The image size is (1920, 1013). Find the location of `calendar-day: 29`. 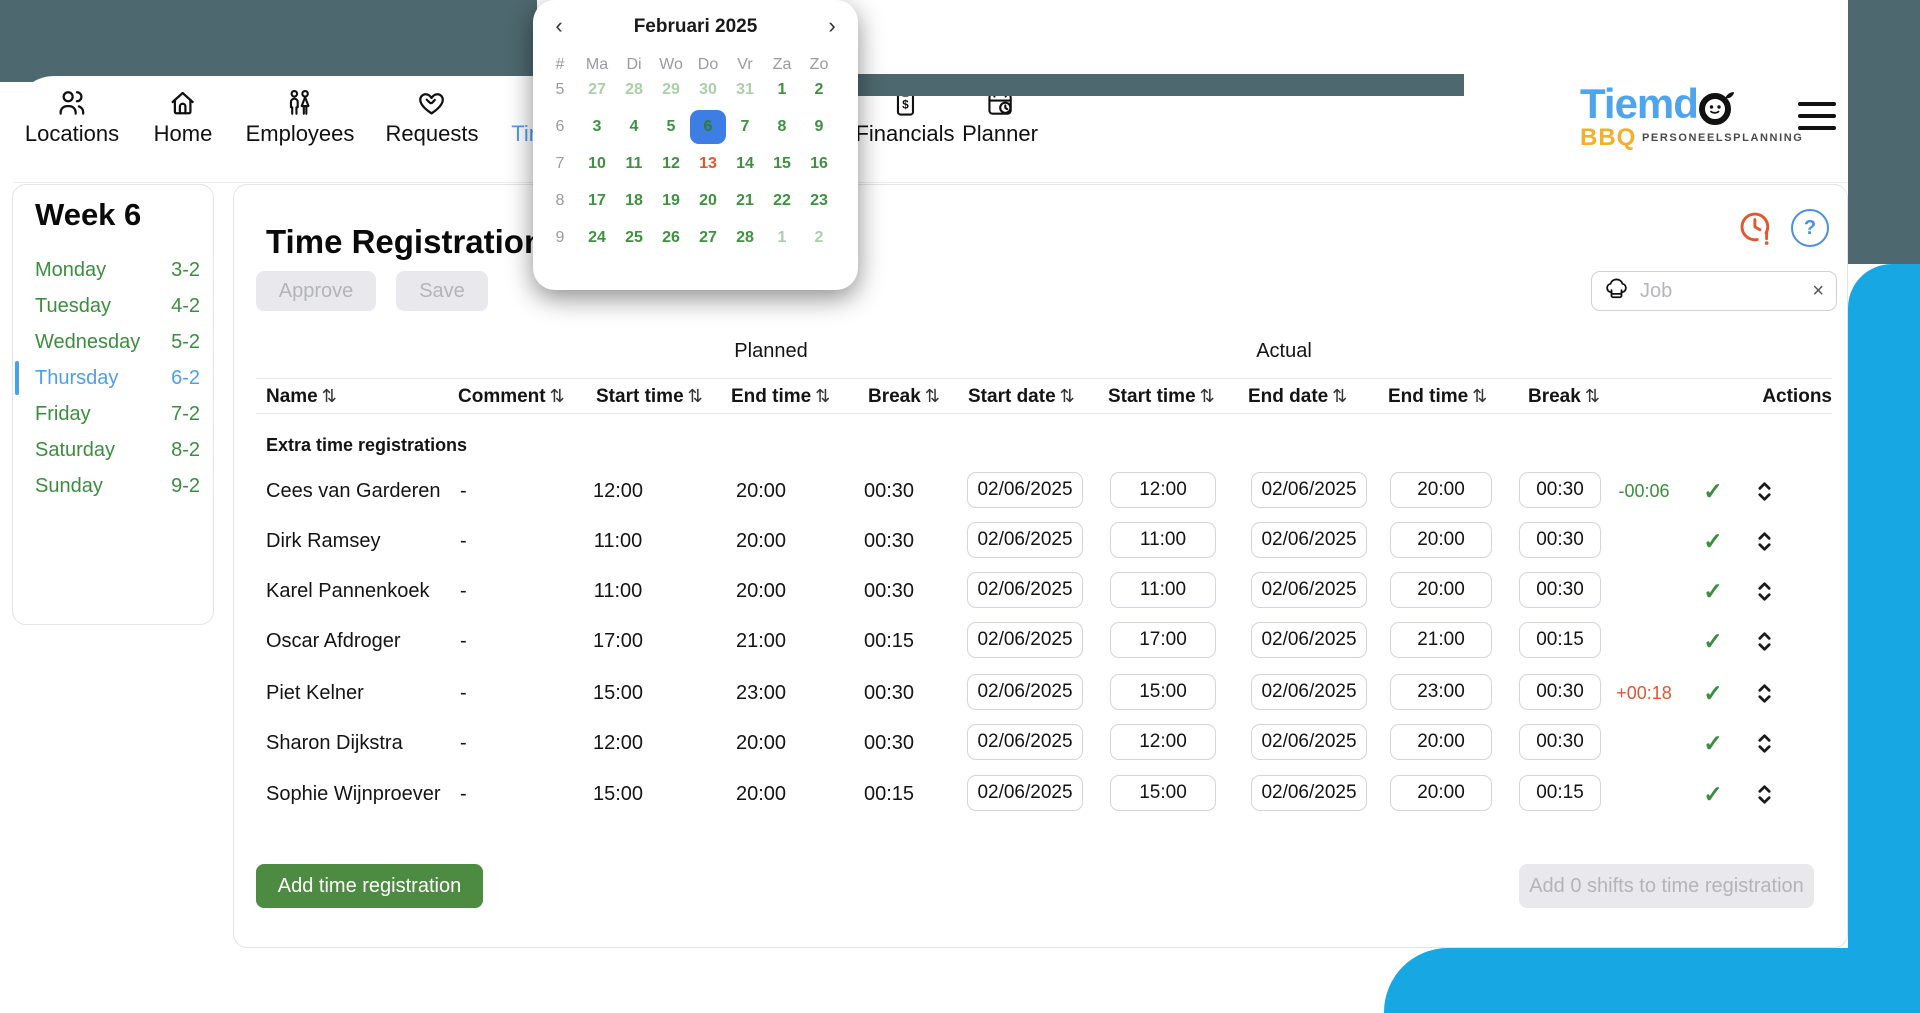

calendar-day: 29 is located at coordinates (671, 89).